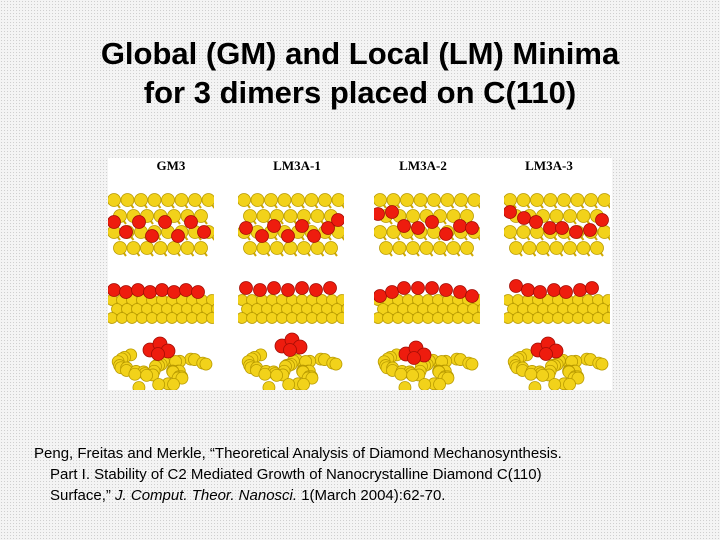 The height and width of the screenshot is (540, 720). Describe the element at coordinates (423, 165) in the screenshot. I see `column-label-lm3a-2: LM3A-2` at that location.